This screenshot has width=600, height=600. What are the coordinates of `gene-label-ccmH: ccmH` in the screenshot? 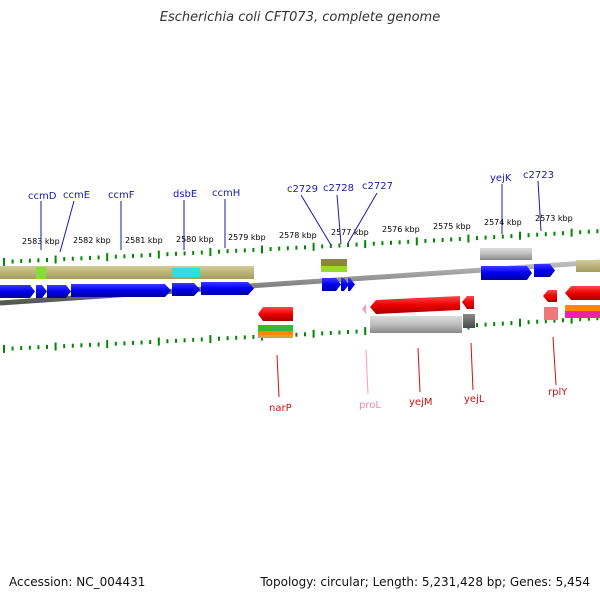 It's located at (226, 193).